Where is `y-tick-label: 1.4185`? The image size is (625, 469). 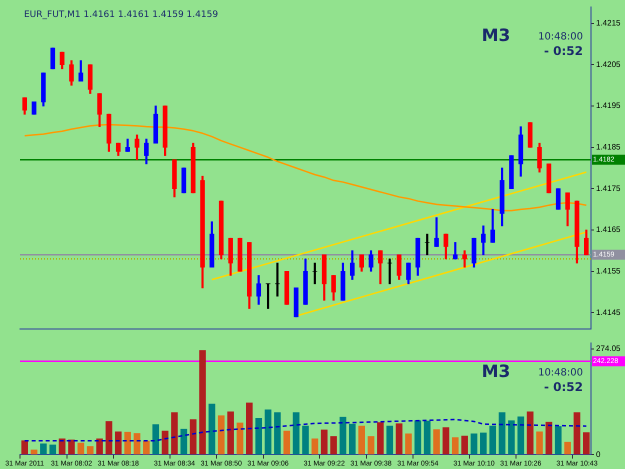 y-tick-label: 1.4185 is located at coordinates (609, 147).